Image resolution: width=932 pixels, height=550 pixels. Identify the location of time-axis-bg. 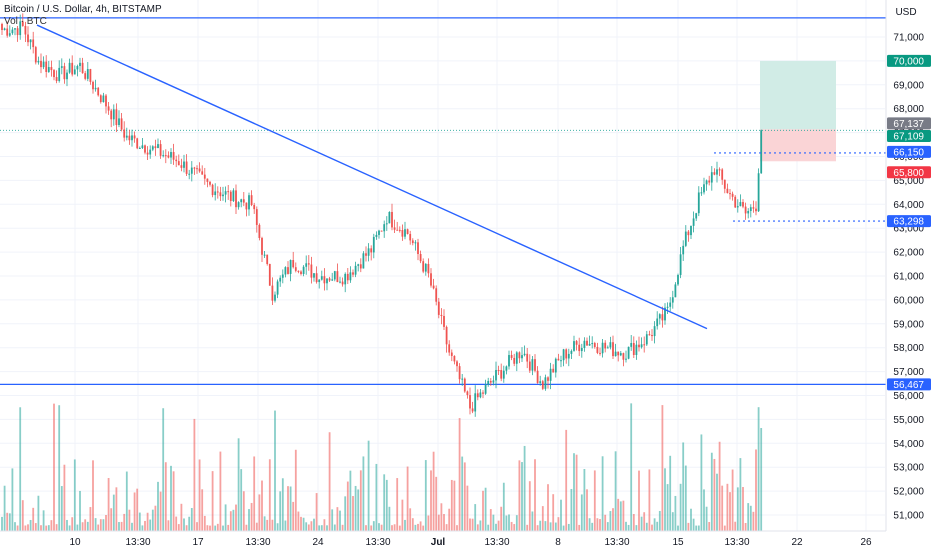
(466, 540).